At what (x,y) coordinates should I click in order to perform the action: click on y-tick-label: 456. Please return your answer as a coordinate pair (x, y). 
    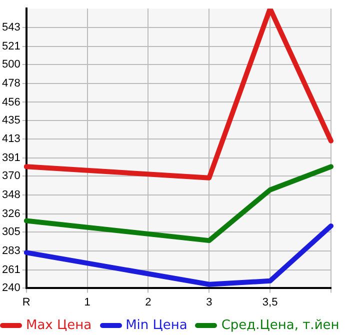
    Looking at the image, I should click on (11, 102).